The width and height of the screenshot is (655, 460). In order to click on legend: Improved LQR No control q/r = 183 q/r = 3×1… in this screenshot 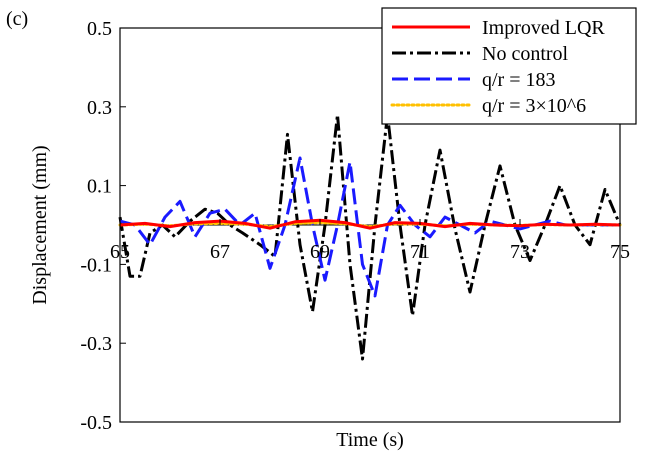, I will do `click(509, 66)`.